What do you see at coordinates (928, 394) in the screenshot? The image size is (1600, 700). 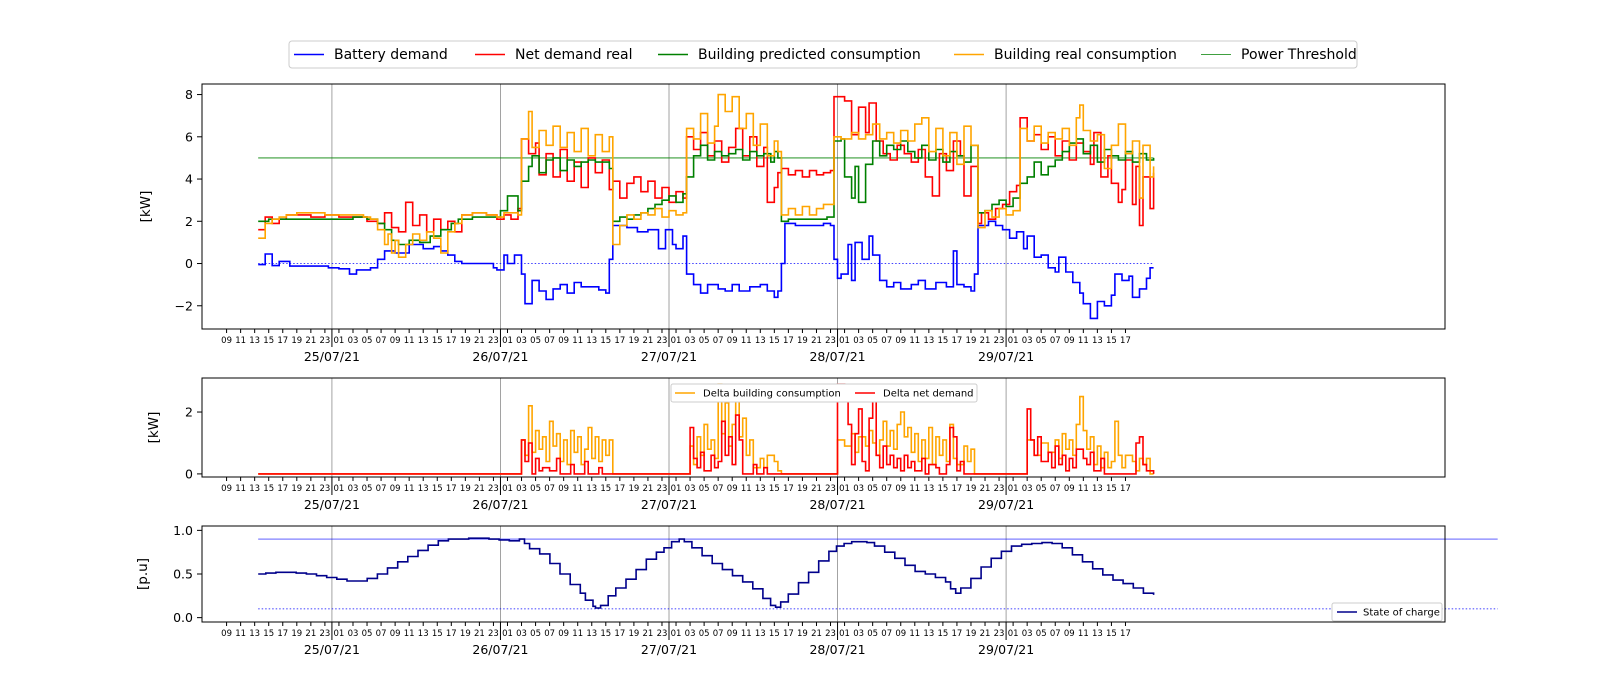 I see `legend-label: Delta net demand` at bounding box center [928, 394].